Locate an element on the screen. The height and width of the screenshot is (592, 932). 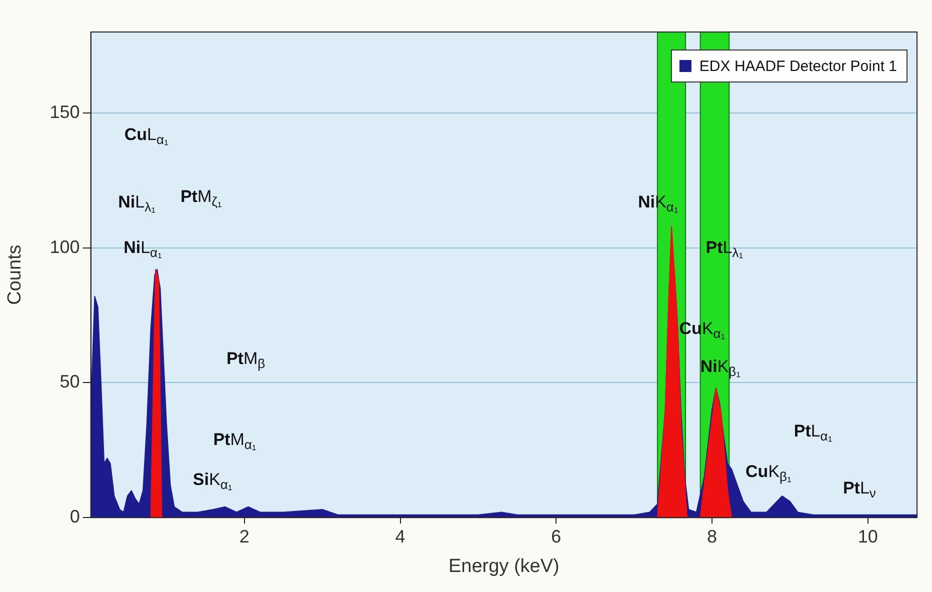
y-tick-label: 0 is located at coordinates (75, 516).